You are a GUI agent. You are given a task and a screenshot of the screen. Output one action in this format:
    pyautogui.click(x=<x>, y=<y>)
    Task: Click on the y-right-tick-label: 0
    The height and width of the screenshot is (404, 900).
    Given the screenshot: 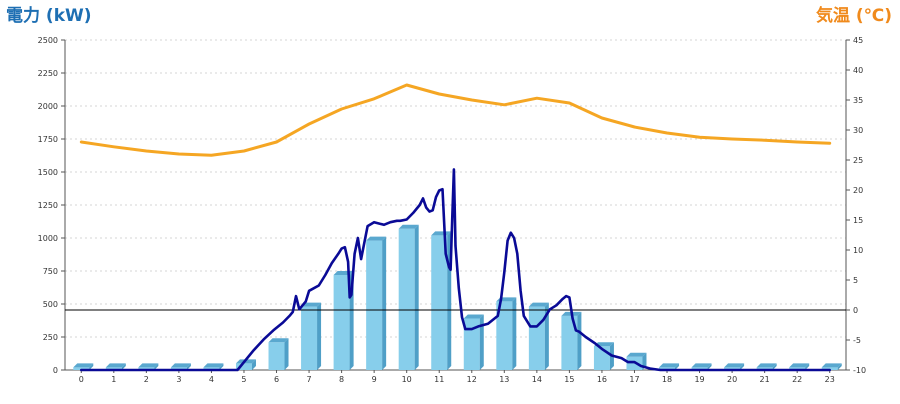 What is the action you would take?
    pyautogui.click(x=855, y=310)
    